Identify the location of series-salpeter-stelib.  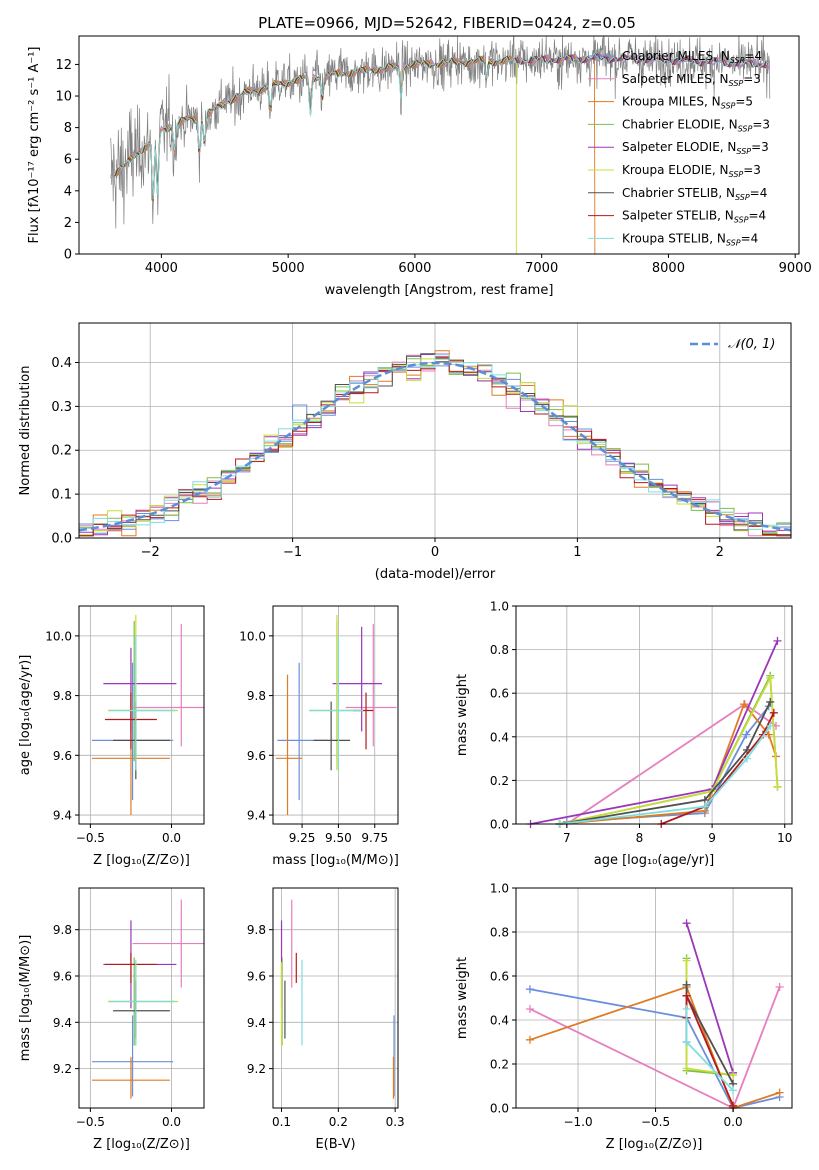
(717, 768).